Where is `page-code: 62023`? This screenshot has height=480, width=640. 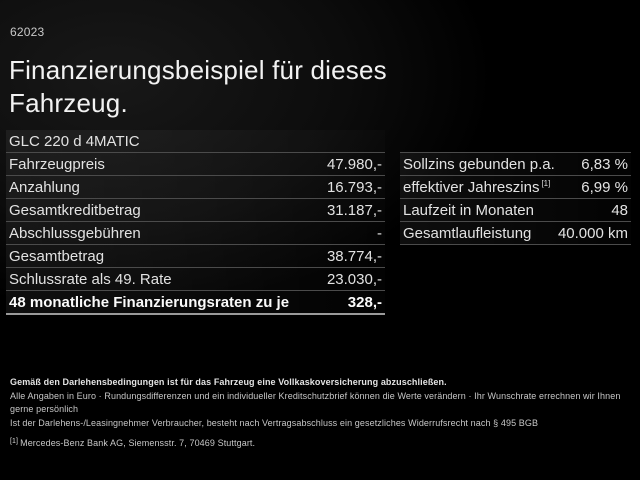 page-code: 62023 is located at coordinates (27, 32).